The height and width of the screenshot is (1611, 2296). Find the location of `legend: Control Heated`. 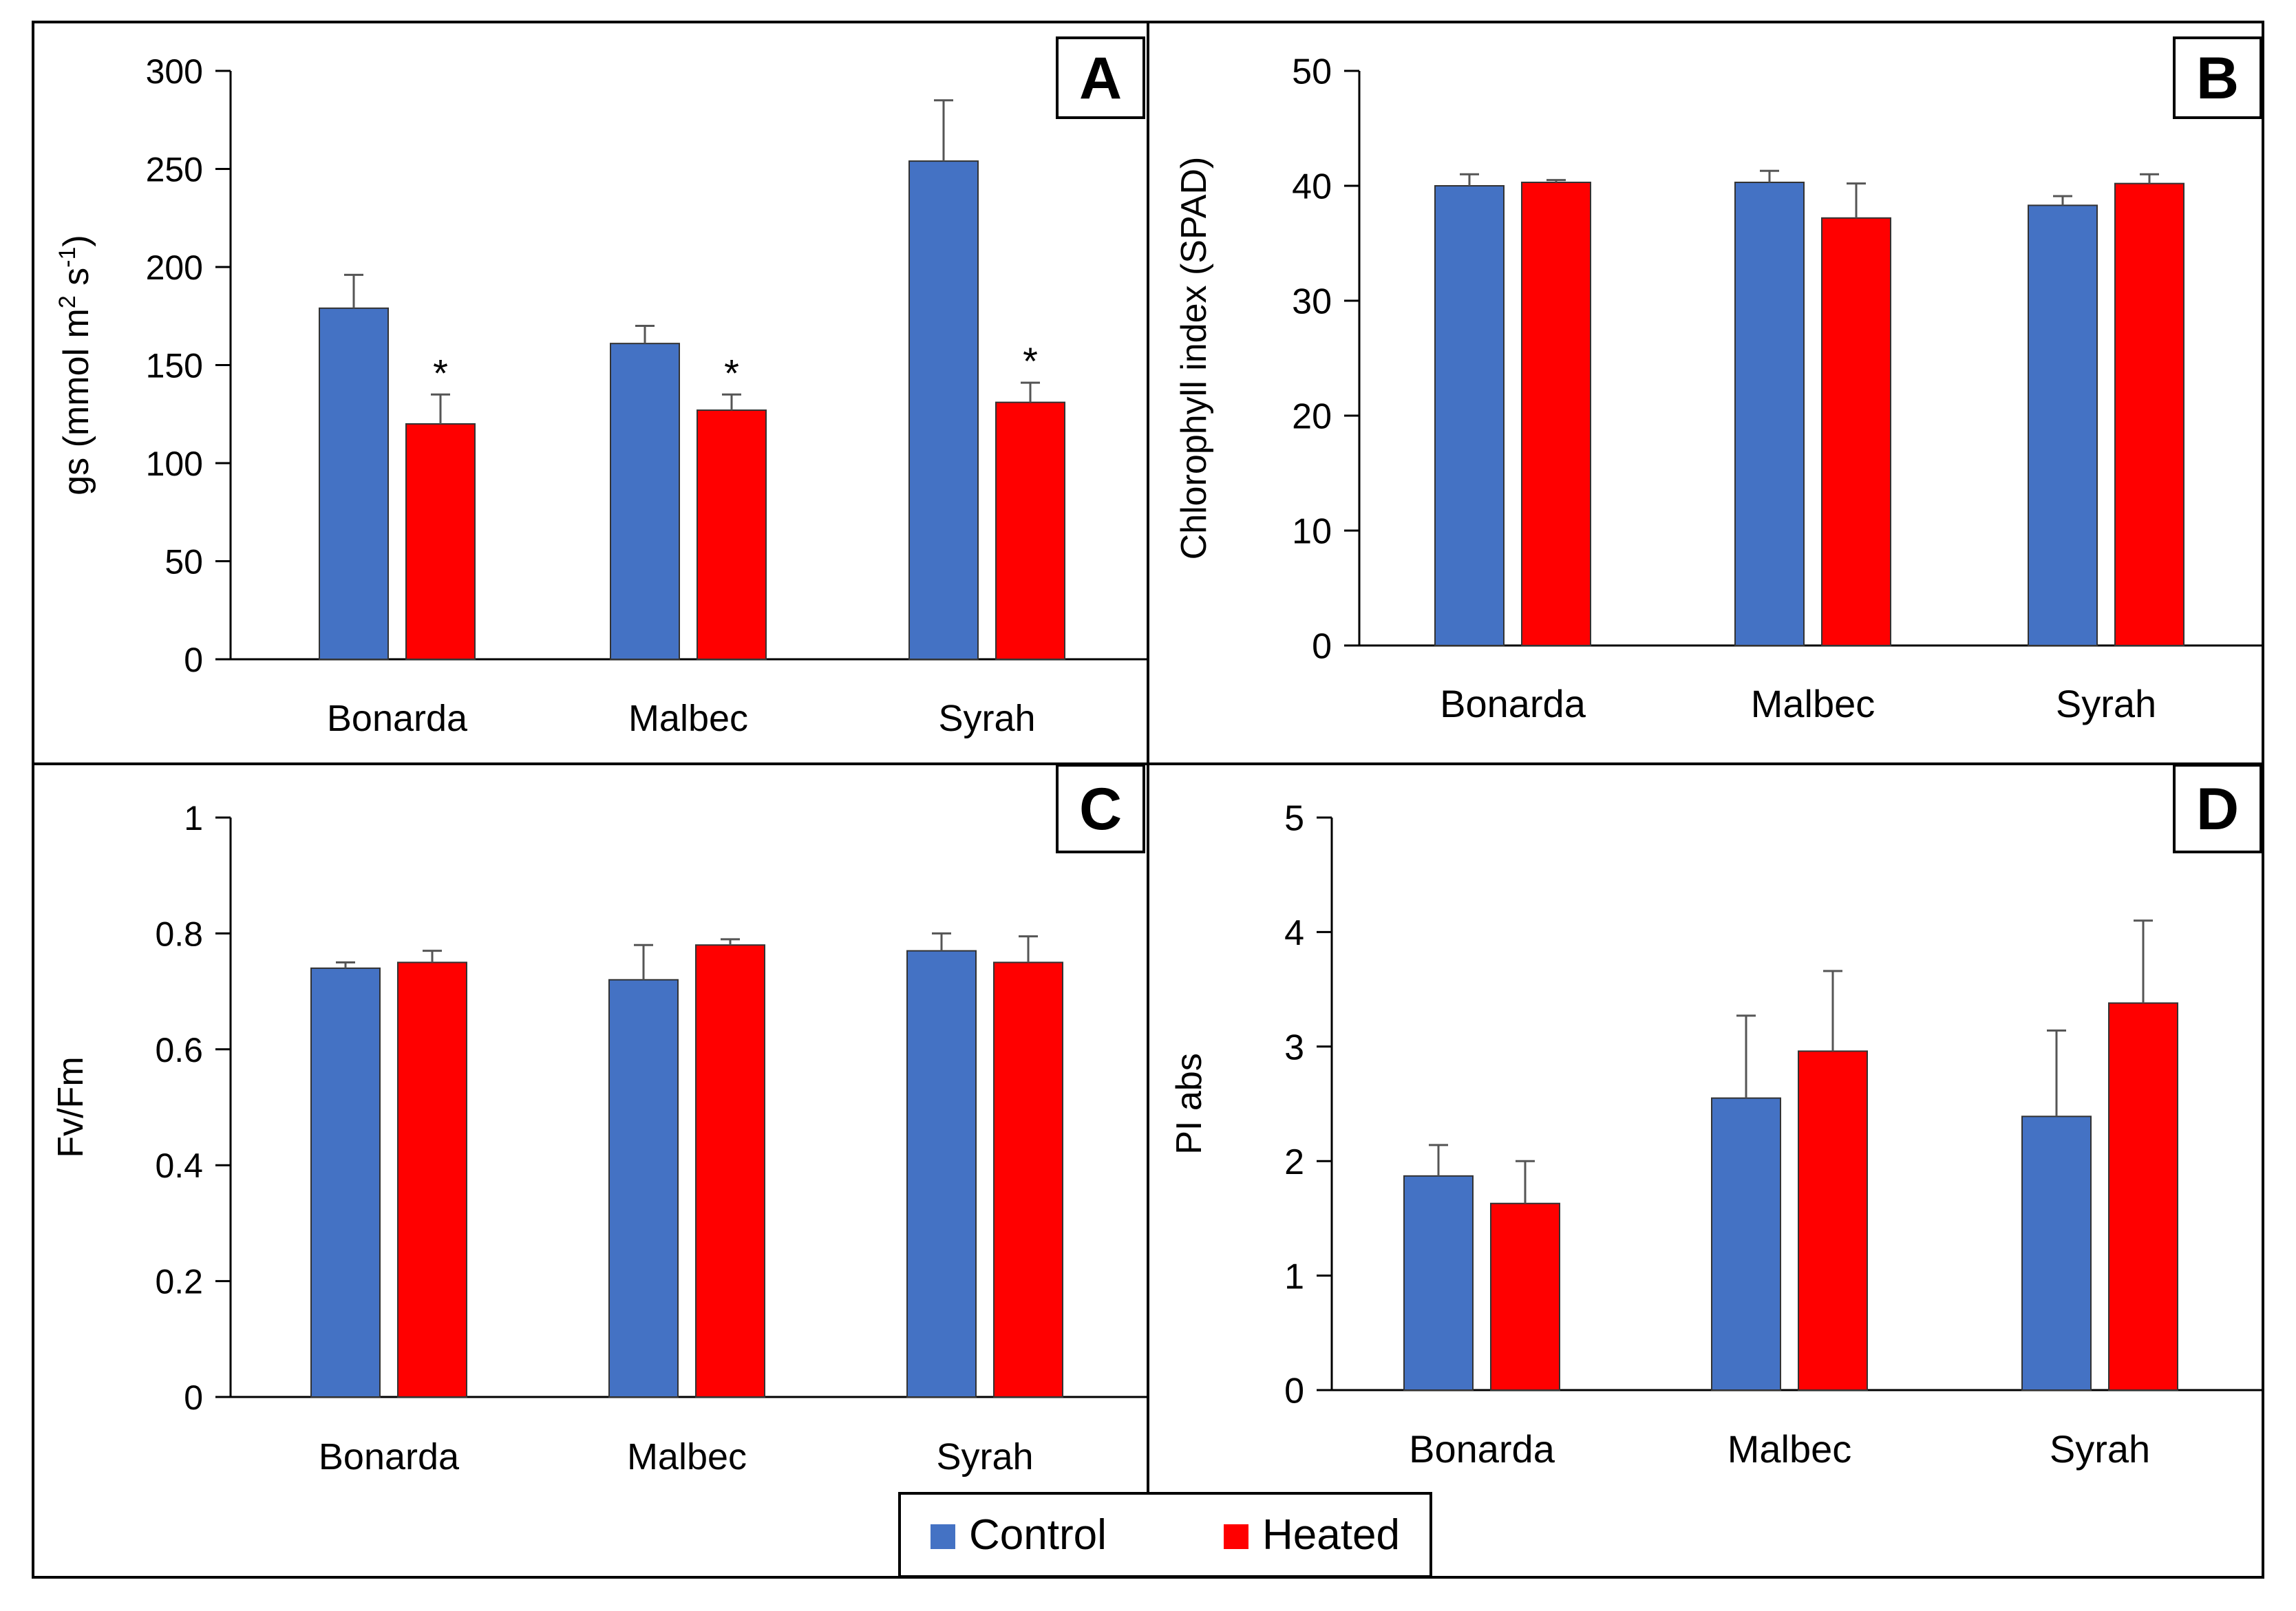

legend: Control Heated is located at coordinates (1165, 1535).